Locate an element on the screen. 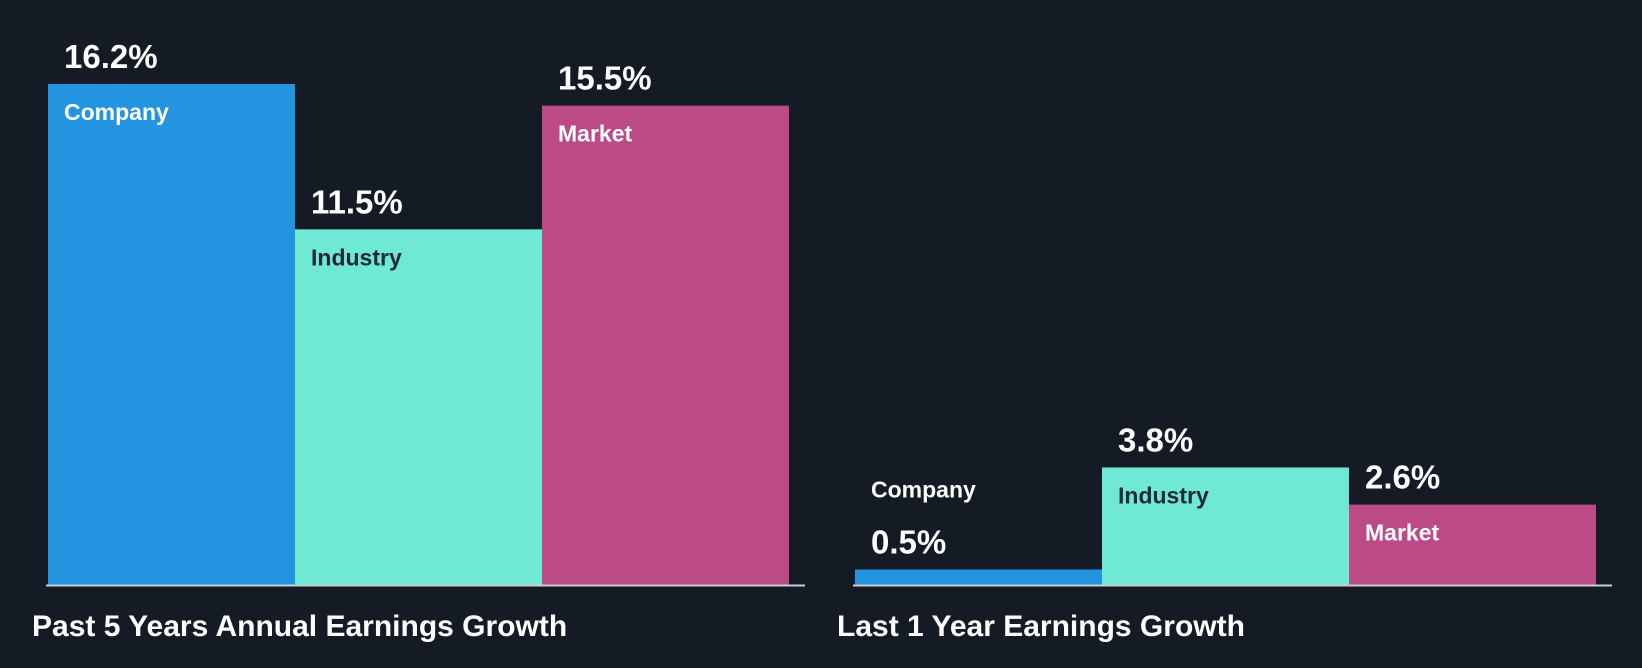 The image size is (1642, 668). value-label-industry: 3.8% is located at coordinates (1155, 439).